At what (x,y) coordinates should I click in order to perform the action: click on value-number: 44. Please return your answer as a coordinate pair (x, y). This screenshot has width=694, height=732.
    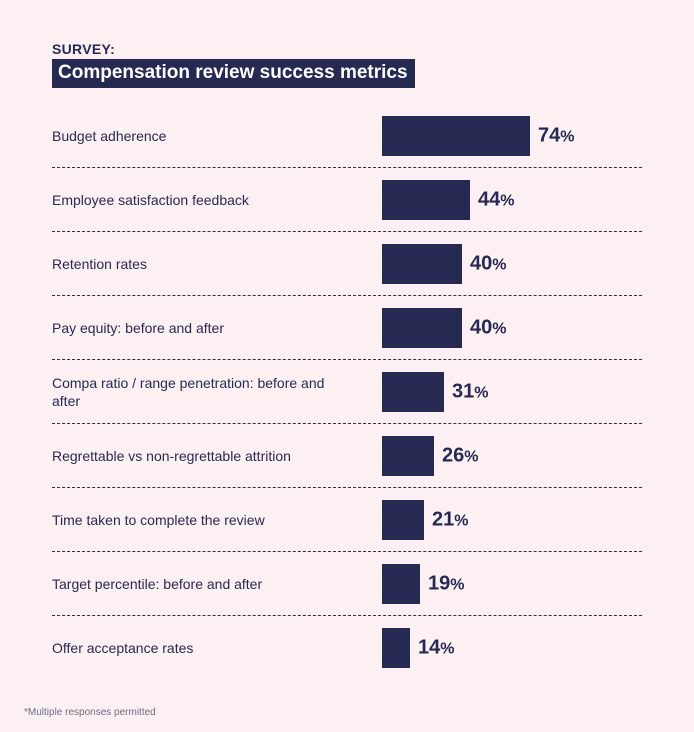
    Looking at the image, I should click on (489, 199).